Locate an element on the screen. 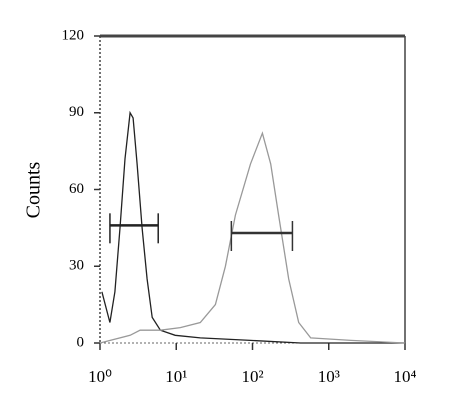 The image size is (450, 412). x-tick-label: 10³ is located at coordinates (329, 376).